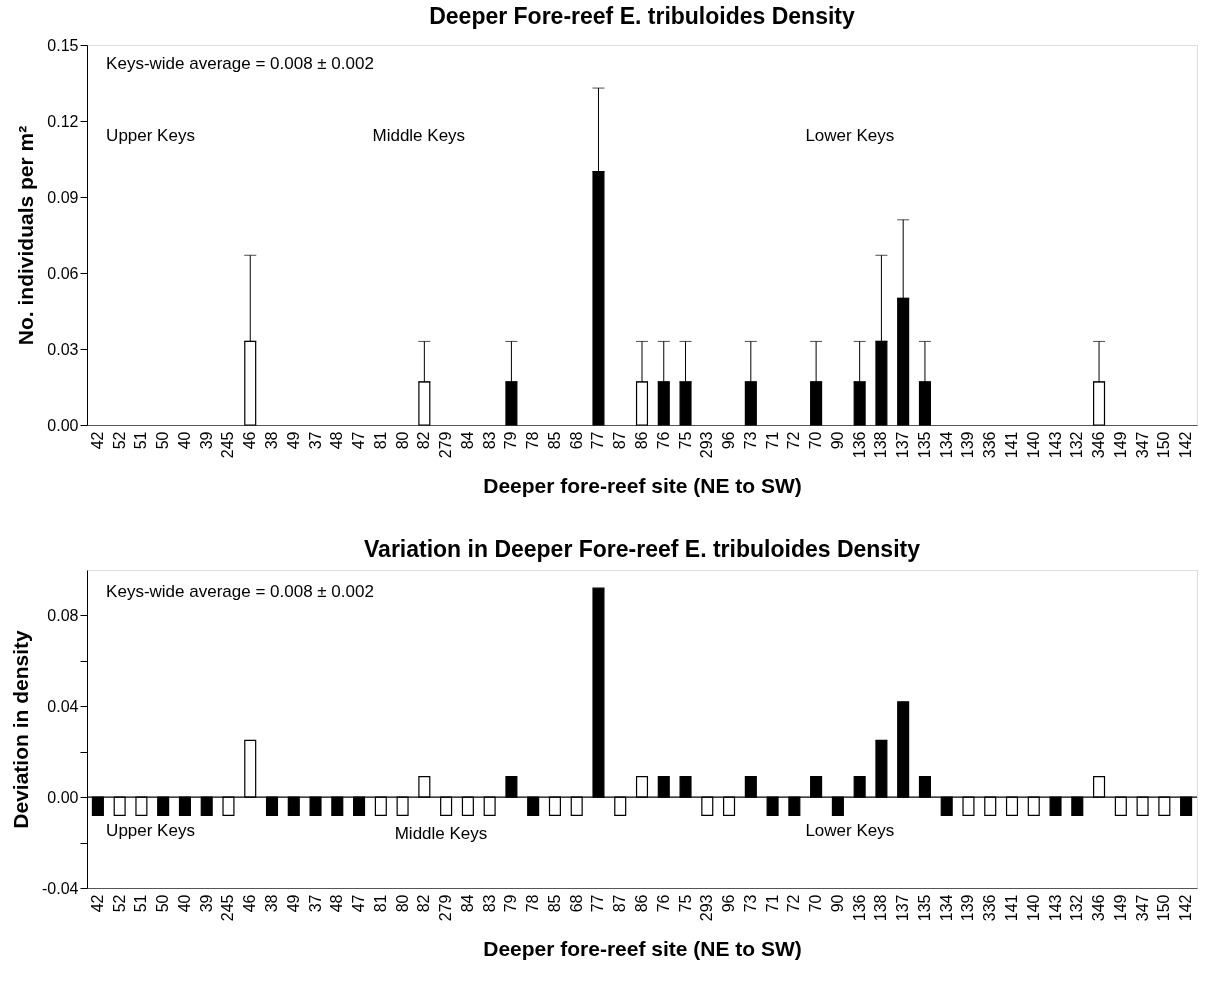  Describe the element at coordinates (141, 440) in the screenshot. I see `x-tick-label: 51` at that location.